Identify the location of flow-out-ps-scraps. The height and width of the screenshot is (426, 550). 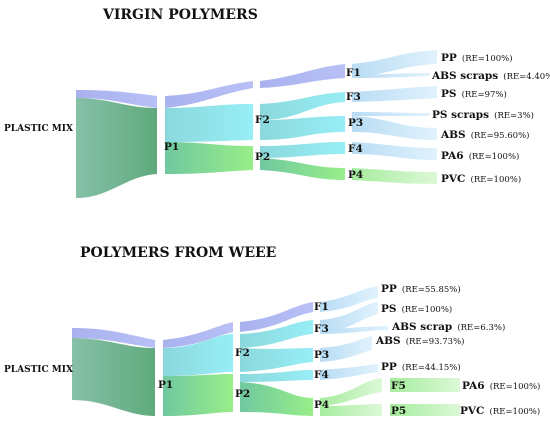
(391, 114).